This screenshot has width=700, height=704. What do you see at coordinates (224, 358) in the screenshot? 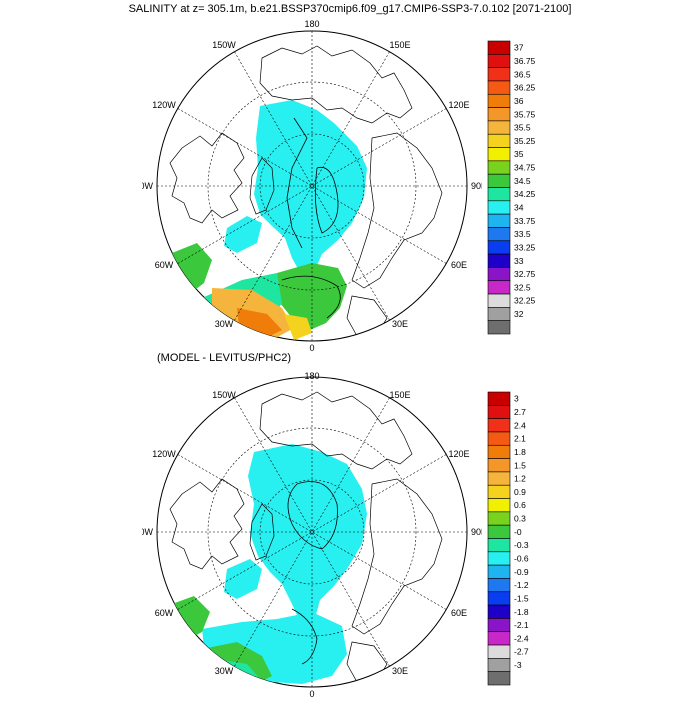
I see `difference-panel-title: (MODEL - LEVITUS/PHC2)` at bounding box center [224, 358].